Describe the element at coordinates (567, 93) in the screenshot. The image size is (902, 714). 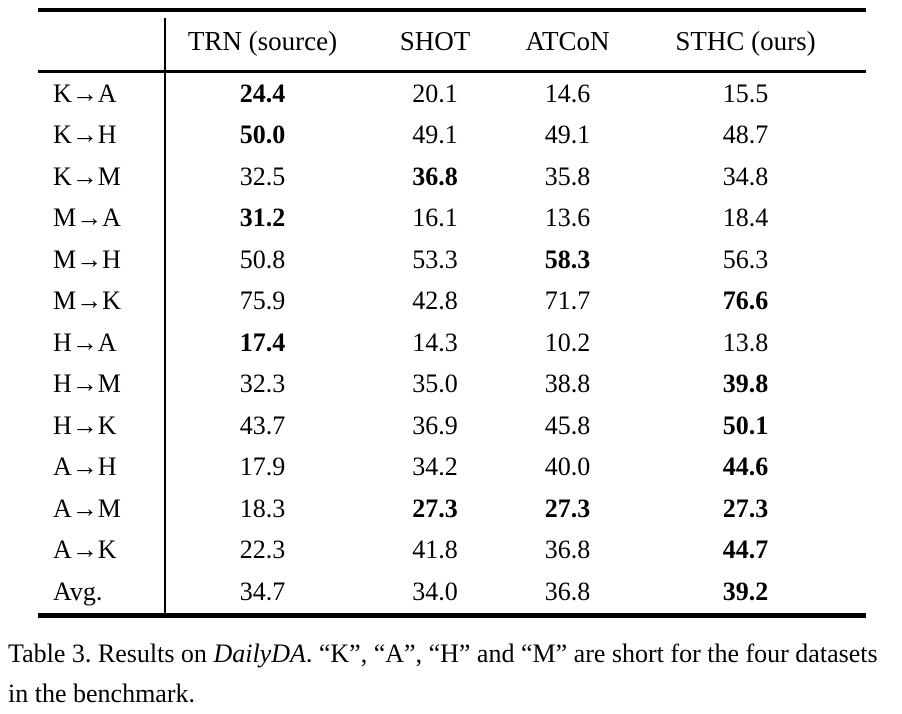
I see `cell-atcon: 14.6` at that location.